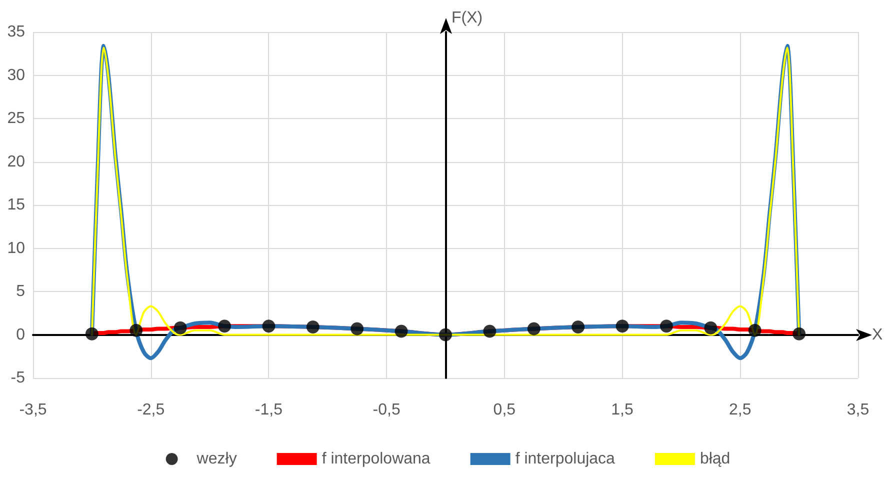  What do you see at coordinates (386, 410) in the screenshot?
I see `x-tick-label: -0,5` at bounding box center [386, 410].